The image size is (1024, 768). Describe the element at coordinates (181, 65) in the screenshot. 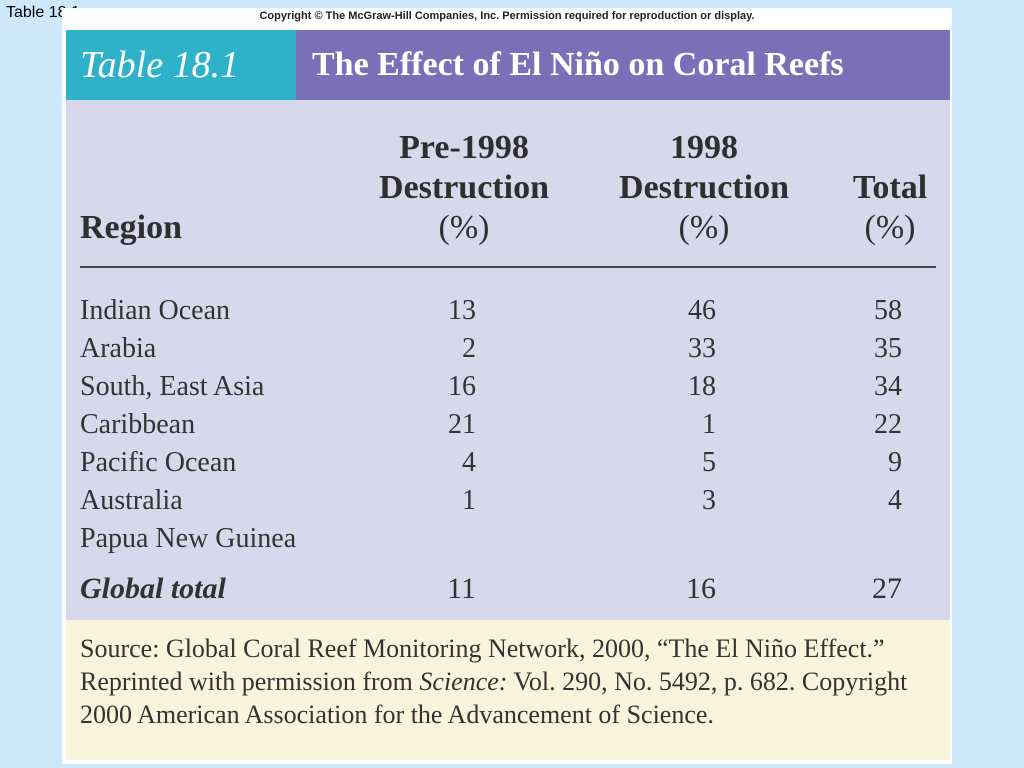

I see `table-number: Table 18.1` at that location.